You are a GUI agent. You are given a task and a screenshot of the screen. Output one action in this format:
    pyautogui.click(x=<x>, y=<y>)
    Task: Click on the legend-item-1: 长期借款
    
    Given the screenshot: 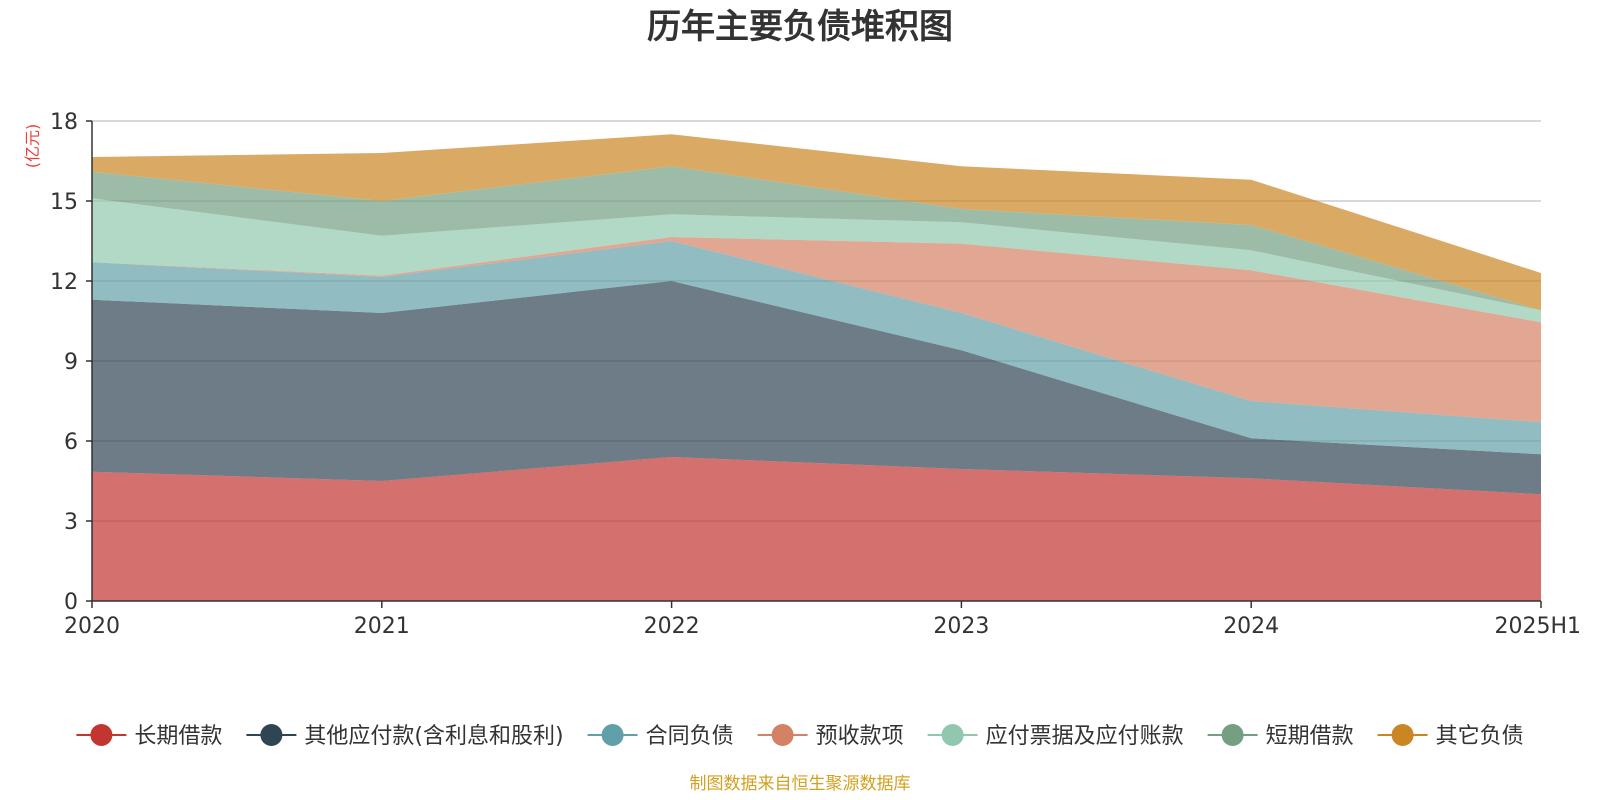 What is the action you would take?
    pyautogui.click(x=149, y=736)
    